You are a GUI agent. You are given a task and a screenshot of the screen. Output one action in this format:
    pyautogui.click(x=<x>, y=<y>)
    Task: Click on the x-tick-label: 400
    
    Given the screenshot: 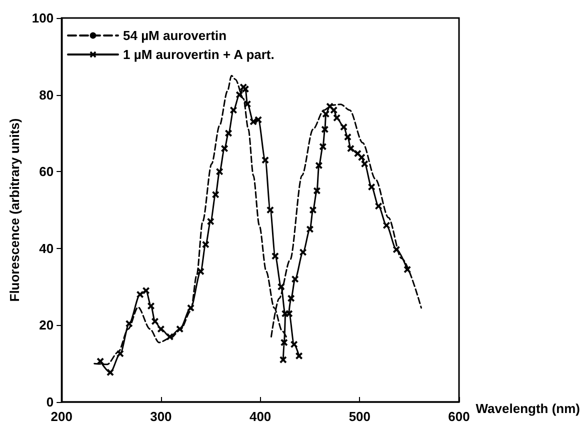 What is the action you would take?
    pyautogui.click(x=260, y=416)
    